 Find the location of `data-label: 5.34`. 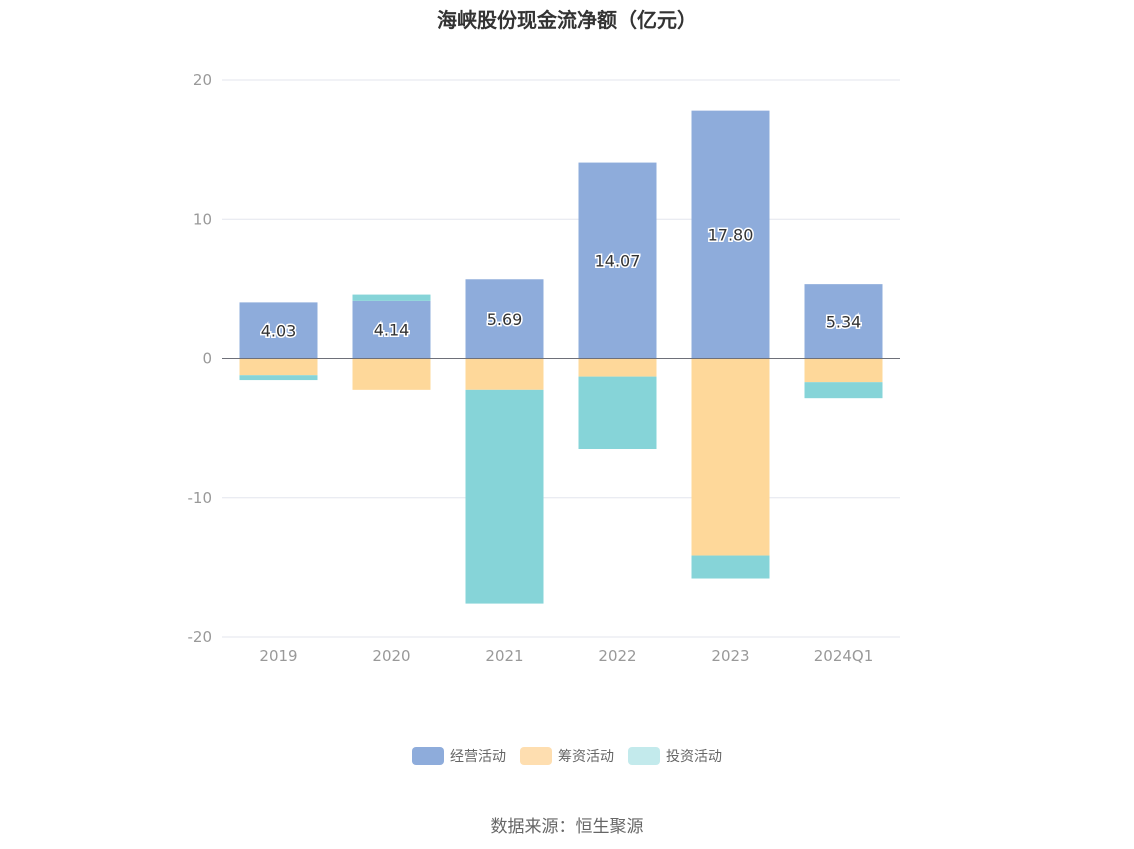

data-label: 5.34 is located at coordinates (844, 321).